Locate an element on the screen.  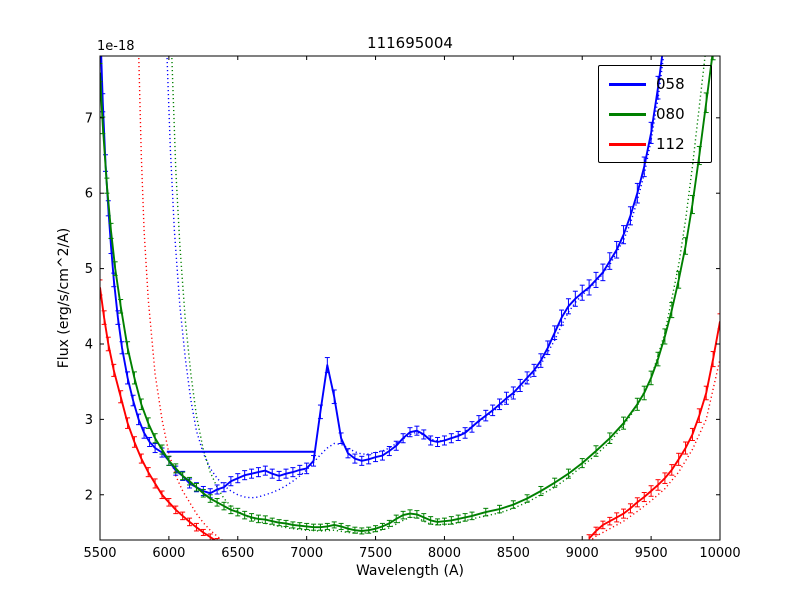
legend-entry-080: 080 is located at coordinates (655, 114).